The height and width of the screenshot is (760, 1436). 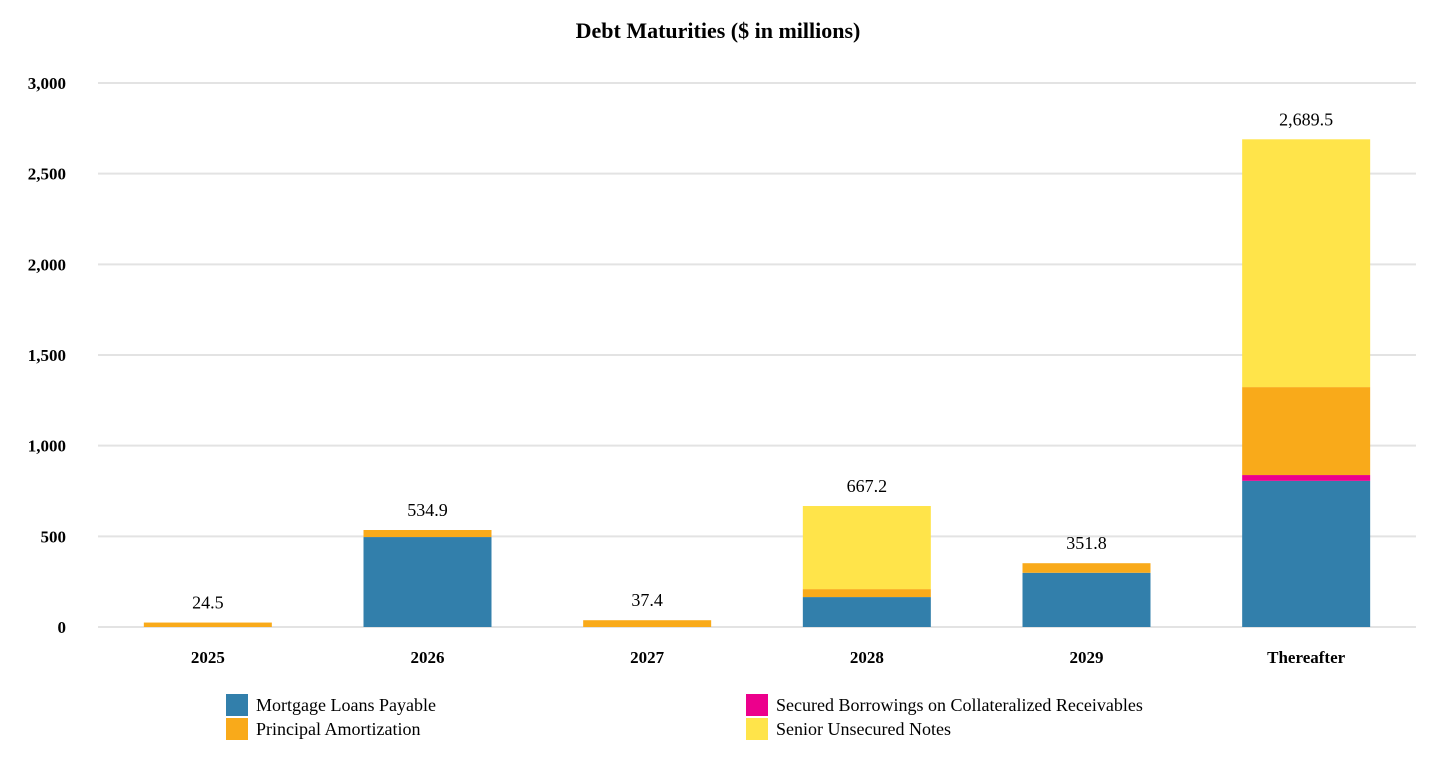 I want to click on bar-segment-mortgage-loans-payable-2026, so click(x=427, y=582).